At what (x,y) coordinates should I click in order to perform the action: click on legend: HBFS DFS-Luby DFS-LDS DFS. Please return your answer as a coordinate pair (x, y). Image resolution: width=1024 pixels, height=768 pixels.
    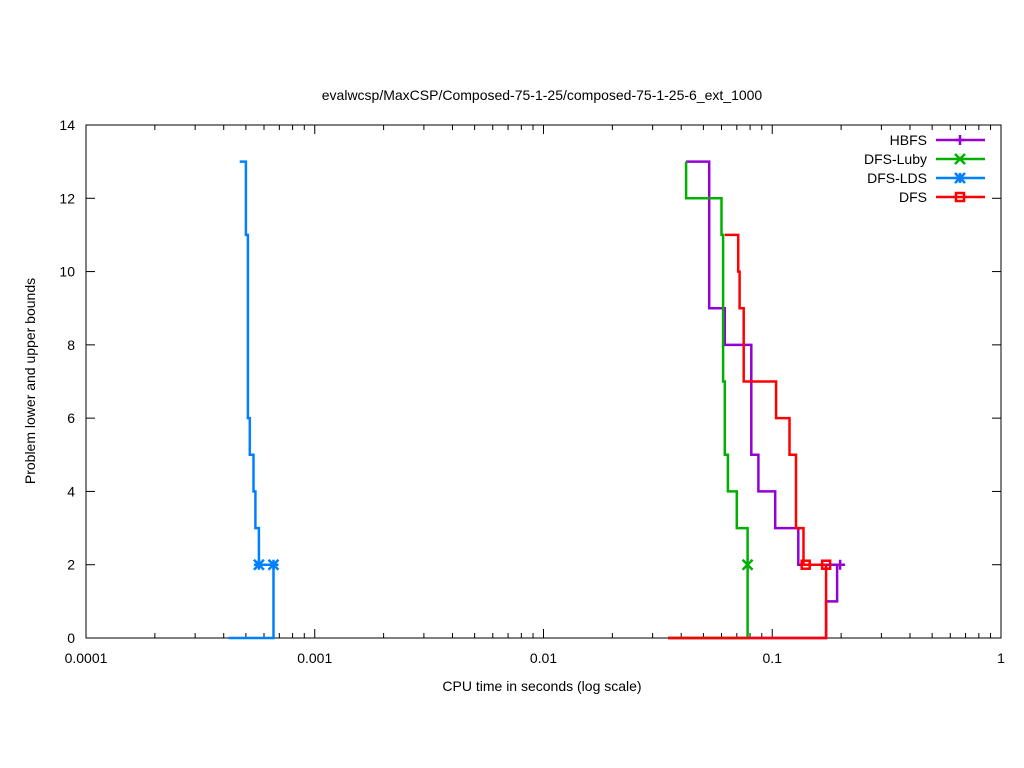
    Looking at the image, I should click on (924, 168).